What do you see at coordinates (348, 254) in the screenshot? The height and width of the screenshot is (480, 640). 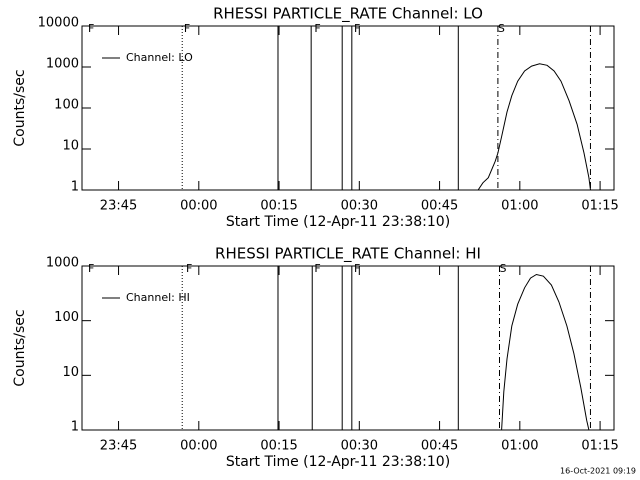 I see `chart-title: RHESSI PARTICLE_RATE Channel: HI` at bounding box center [348, 254].